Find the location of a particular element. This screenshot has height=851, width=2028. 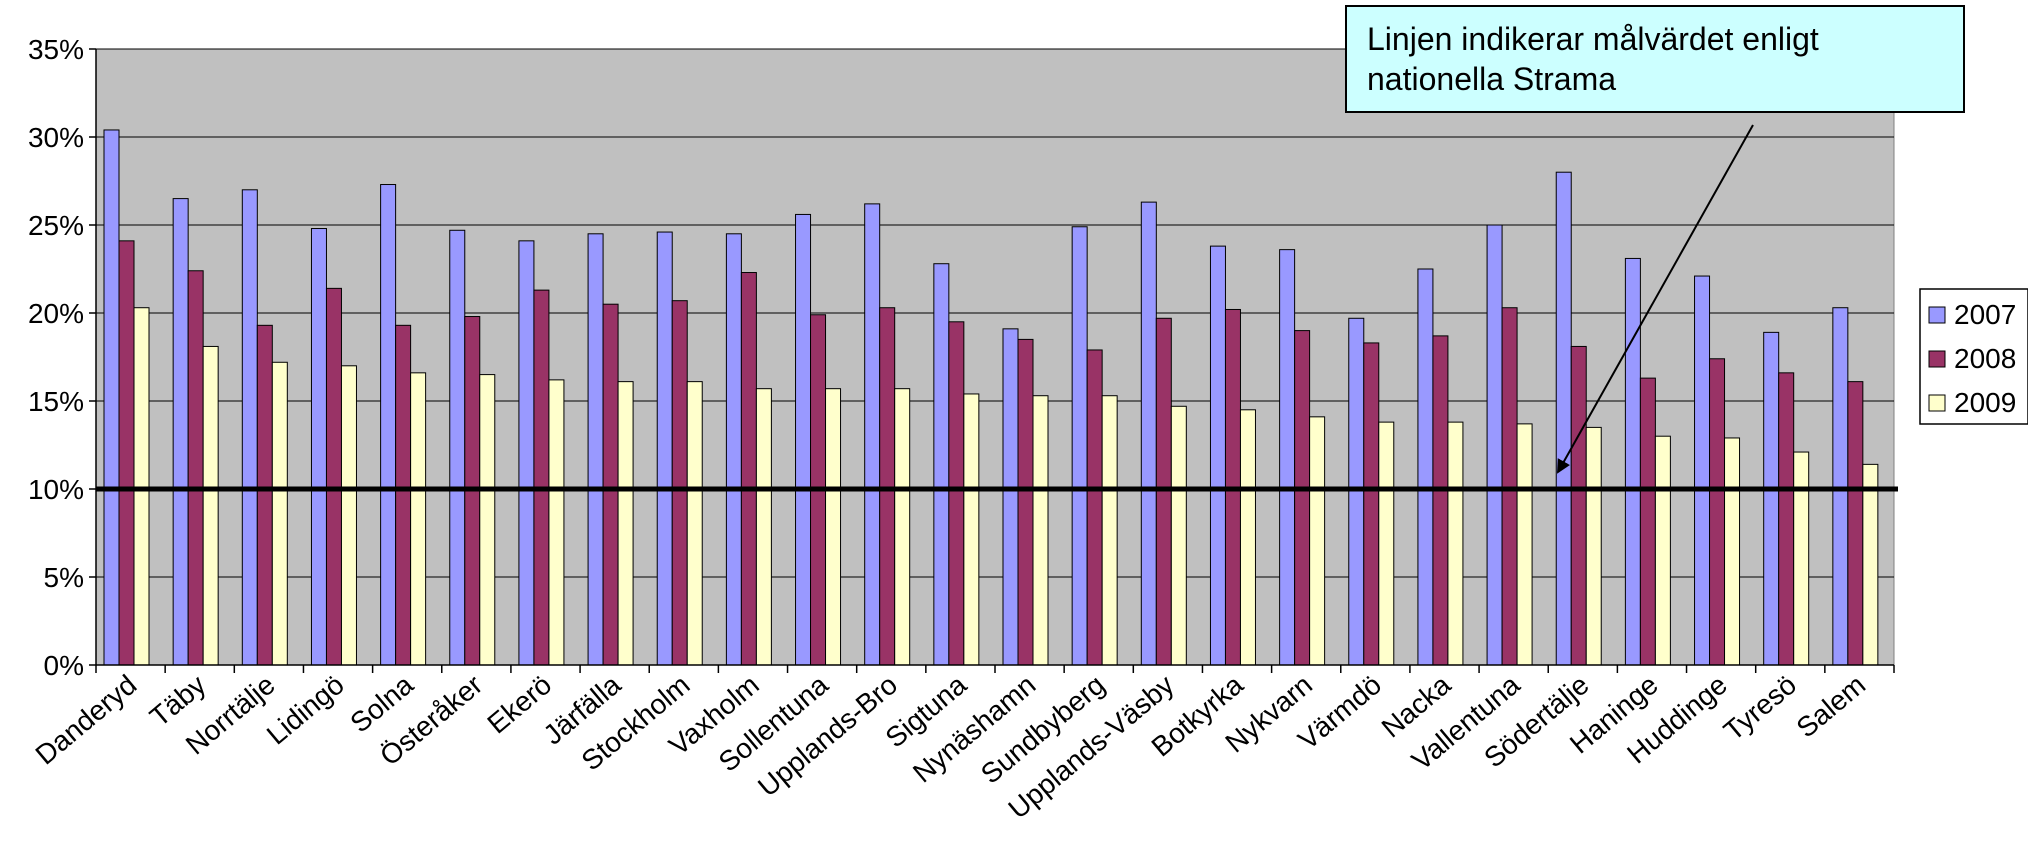

legend-label: 2008 is located at coordinates (1985, 358).